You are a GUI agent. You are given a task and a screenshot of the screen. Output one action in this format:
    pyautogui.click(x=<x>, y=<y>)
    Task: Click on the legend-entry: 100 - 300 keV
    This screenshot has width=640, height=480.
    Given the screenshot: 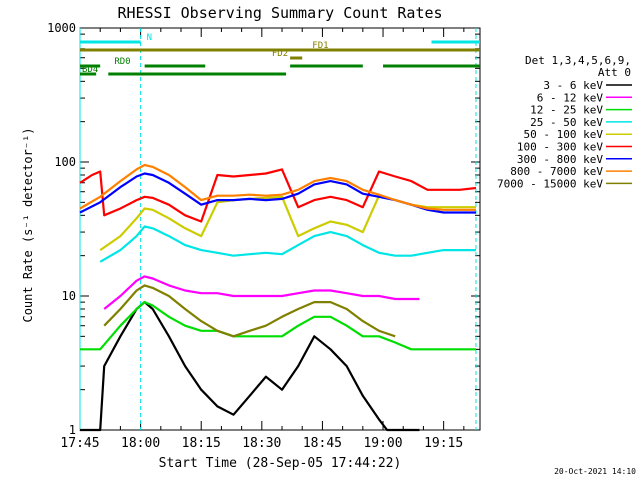 What is the action you would take?
    pyautogui.click(x=560, y=147)
    